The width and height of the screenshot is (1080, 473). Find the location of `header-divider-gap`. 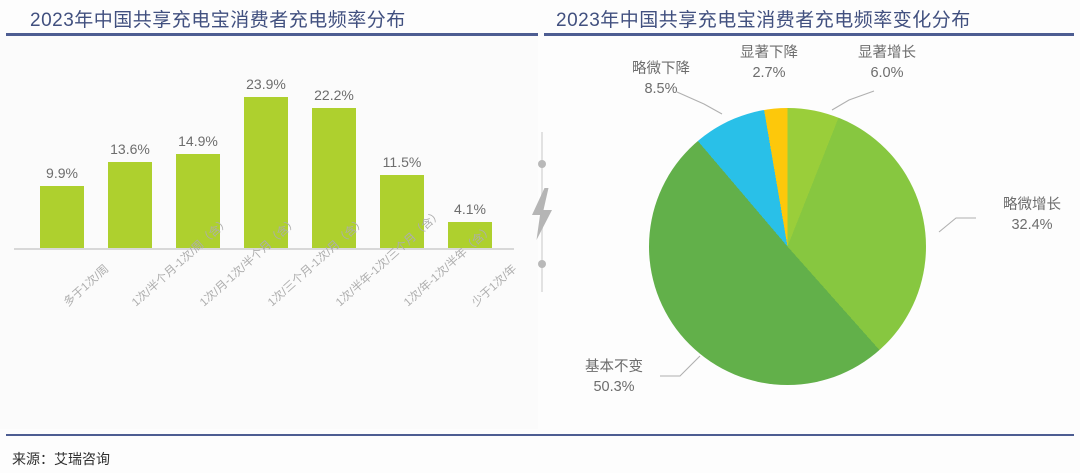

header-divider-gap is located at coordinates (541, 34).